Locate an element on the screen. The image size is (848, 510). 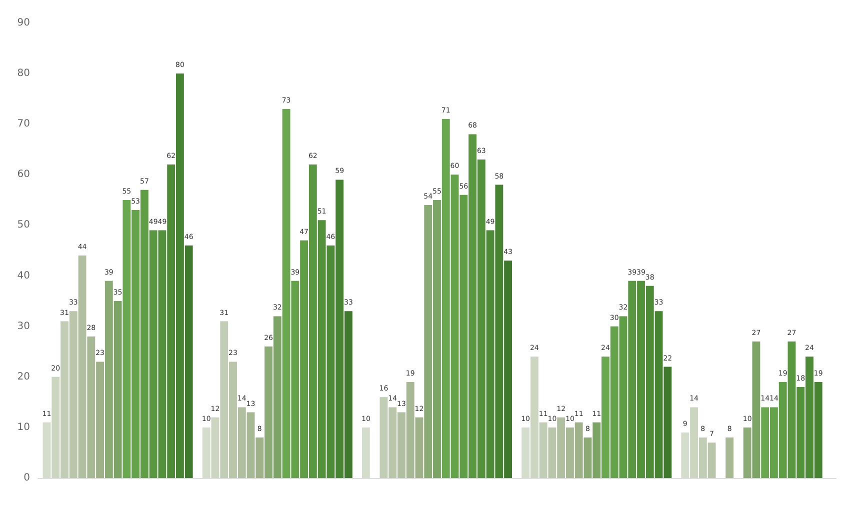
y-tick-label: 40 is located at coordinates (23, 276).